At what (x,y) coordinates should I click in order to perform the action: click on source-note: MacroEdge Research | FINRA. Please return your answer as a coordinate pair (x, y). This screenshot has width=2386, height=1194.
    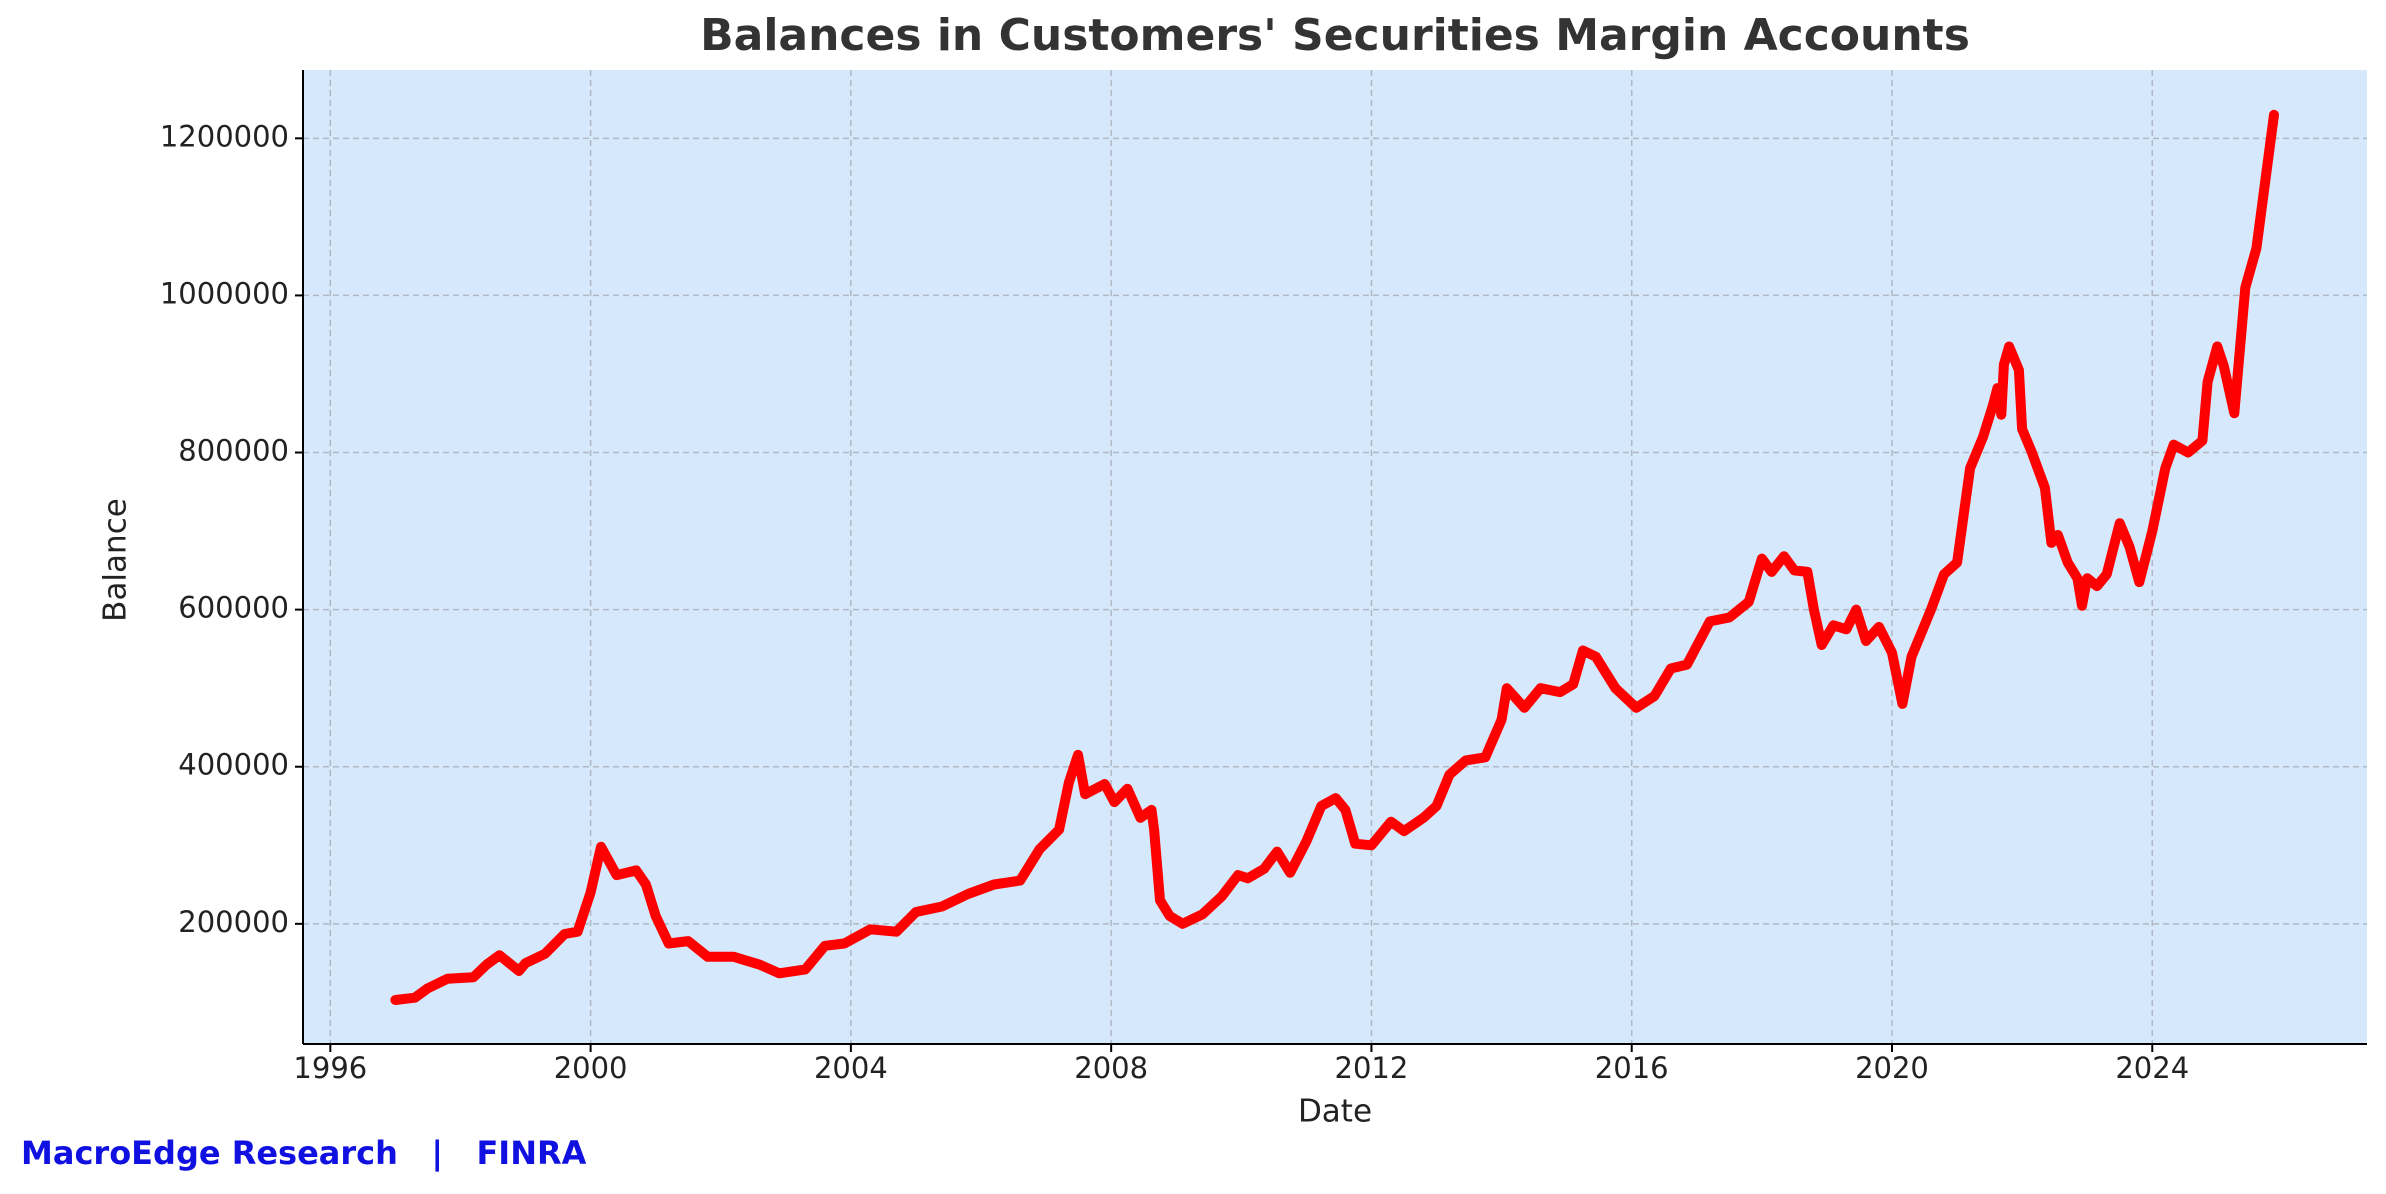
    Looking at the image, I should click on (304, 1153).